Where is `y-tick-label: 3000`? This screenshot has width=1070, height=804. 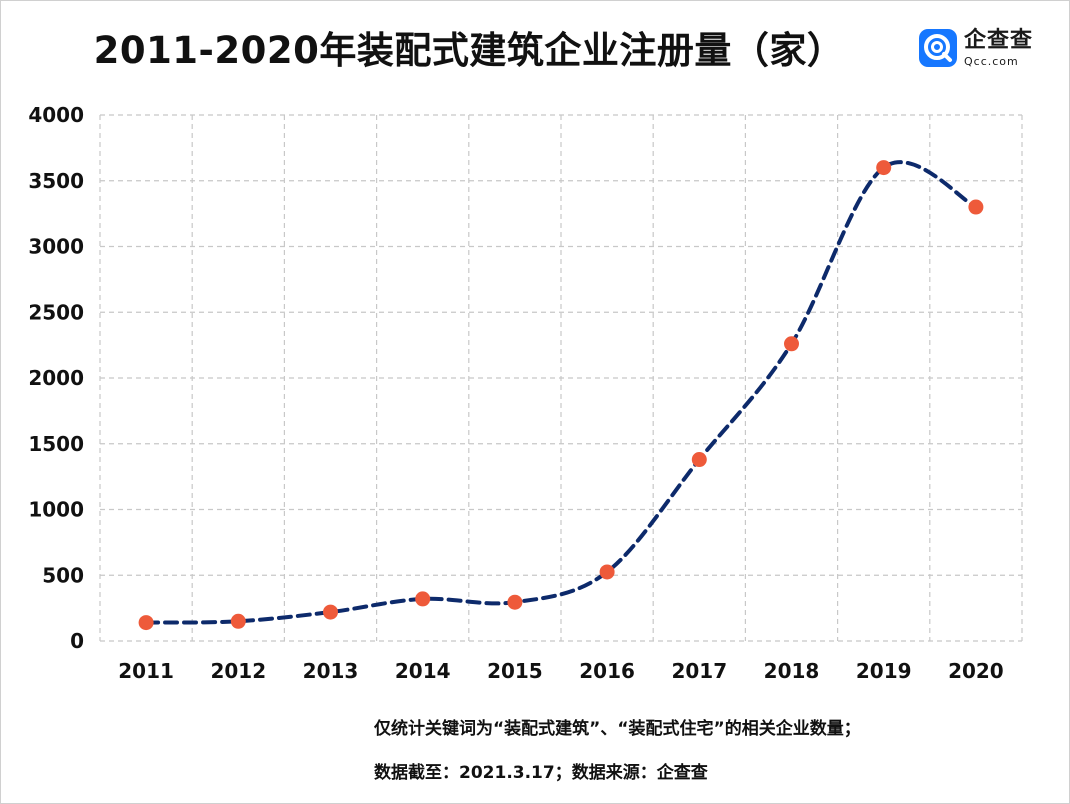 y-tick-label: 3000 is located at coordinates (56, 247).